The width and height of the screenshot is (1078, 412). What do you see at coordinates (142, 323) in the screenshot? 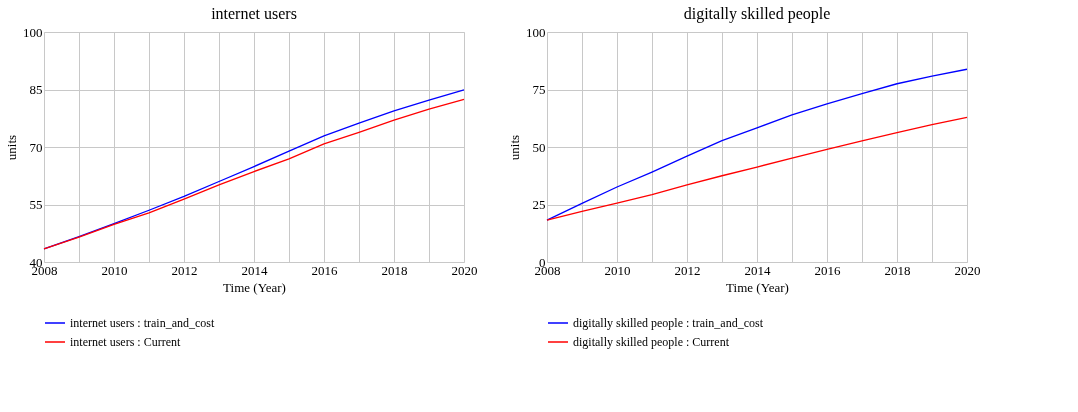
I see `legend-label: internet users : train_and_cost` at bounding box center [142, 323].